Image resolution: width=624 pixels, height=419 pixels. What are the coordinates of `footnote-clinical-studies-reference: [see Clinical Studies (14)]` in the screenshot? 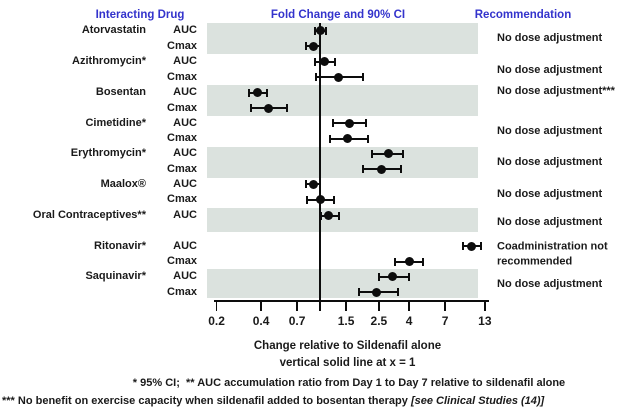 It's located at (477, 401).